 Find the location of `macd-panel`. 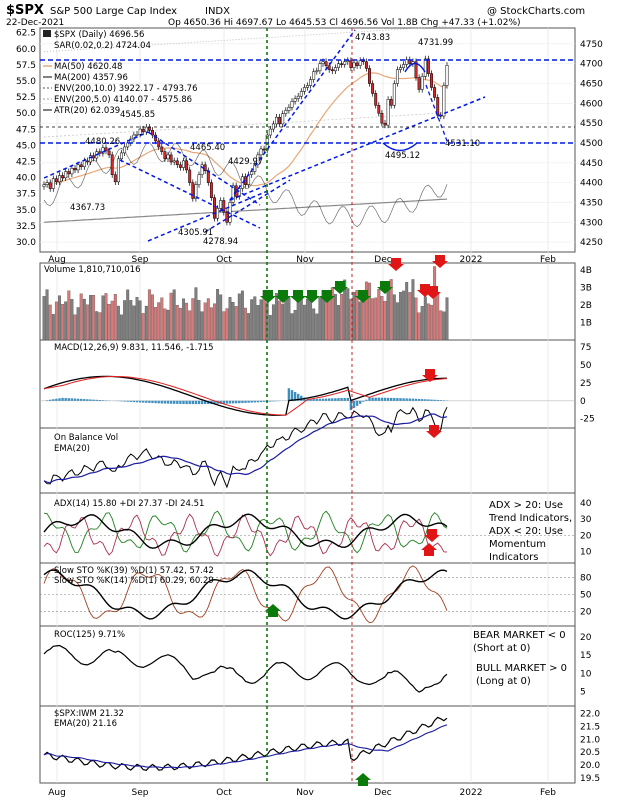

macd-panel is located at coordinates (307, 384).